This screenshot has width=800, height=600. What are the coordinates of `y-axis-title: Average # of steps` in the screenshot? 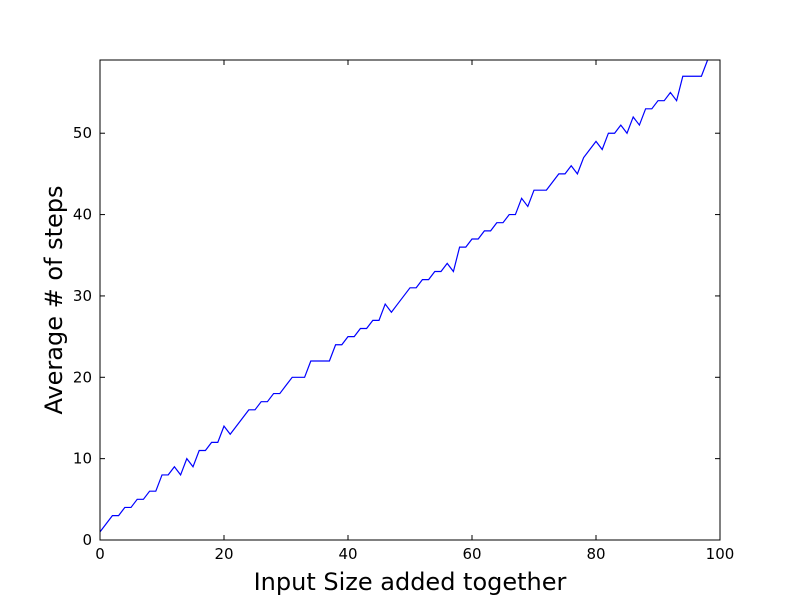 It's located at (54, 299).